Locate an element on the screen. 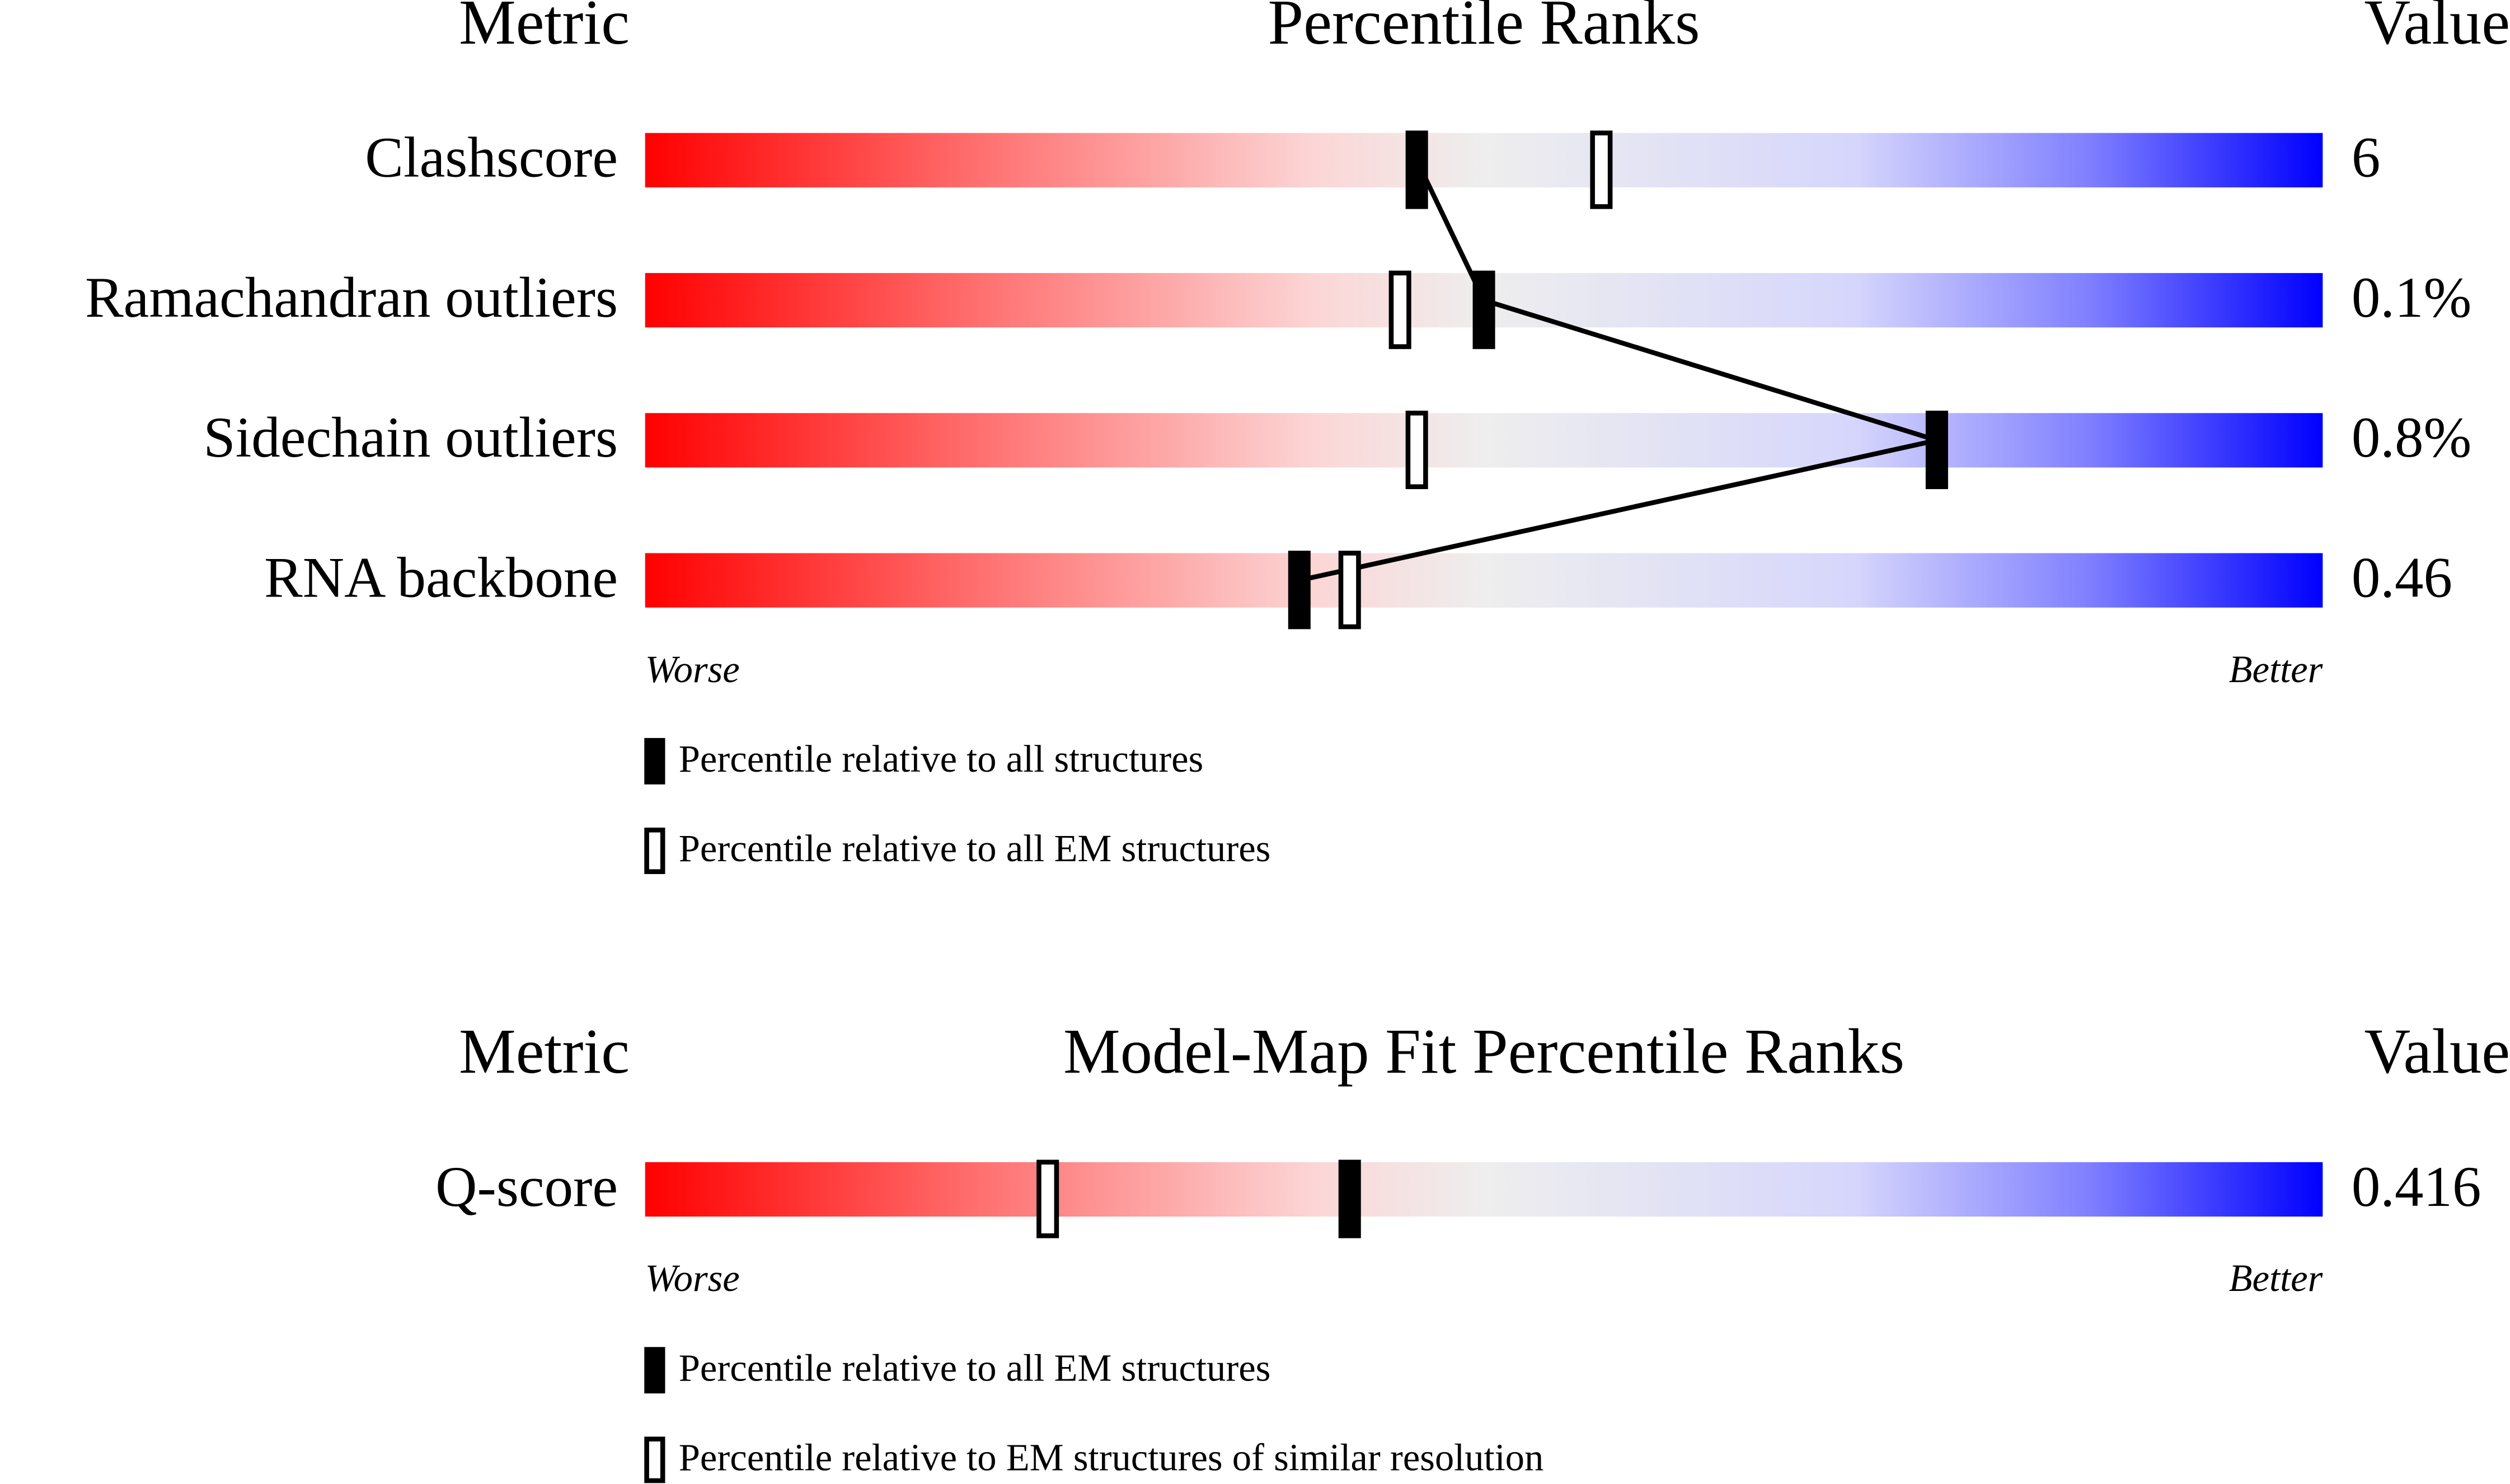 Image resolution: width=2510 pixels, height=1484 pixels. metric-value: 0.8% is located at coordinates (2412, 437).